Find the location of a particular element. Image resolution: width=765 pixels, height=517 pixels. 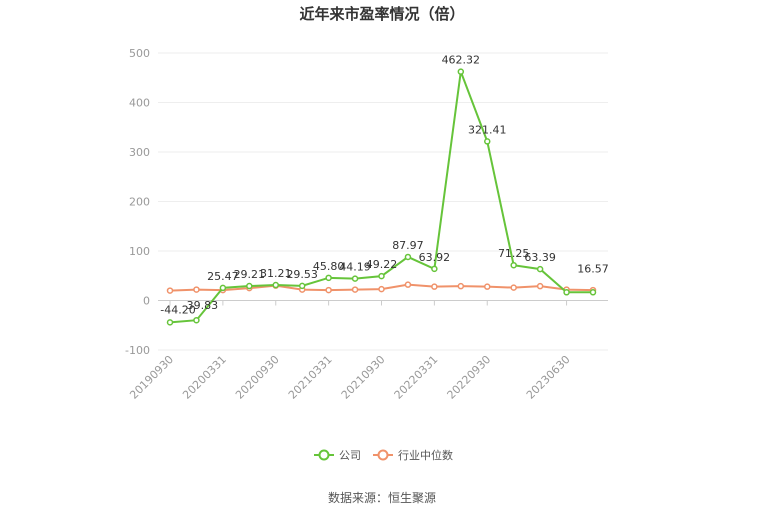

x-tick-label: 20210930 is located at coordinates (363, 377).